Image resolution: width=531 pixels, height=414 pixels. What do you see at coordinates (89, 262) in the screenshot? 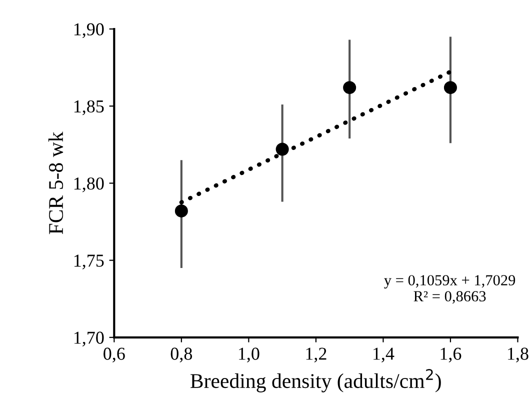
I see `y-tick-label: 1,75` at bounding box center [89, 262].